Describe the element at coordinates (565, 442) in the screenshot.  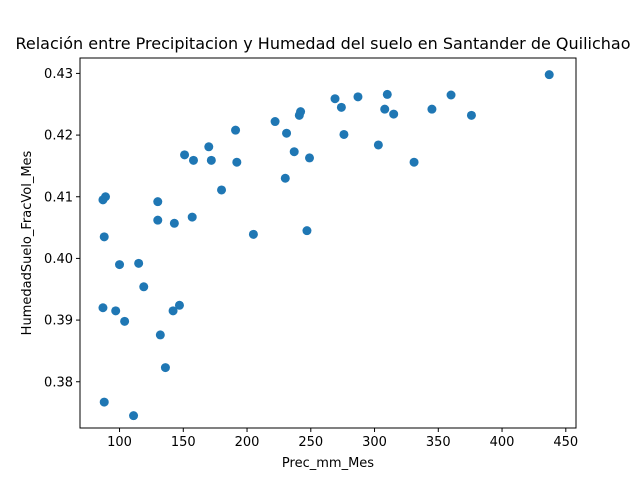
I see `x-tick-label: 450` at that location.